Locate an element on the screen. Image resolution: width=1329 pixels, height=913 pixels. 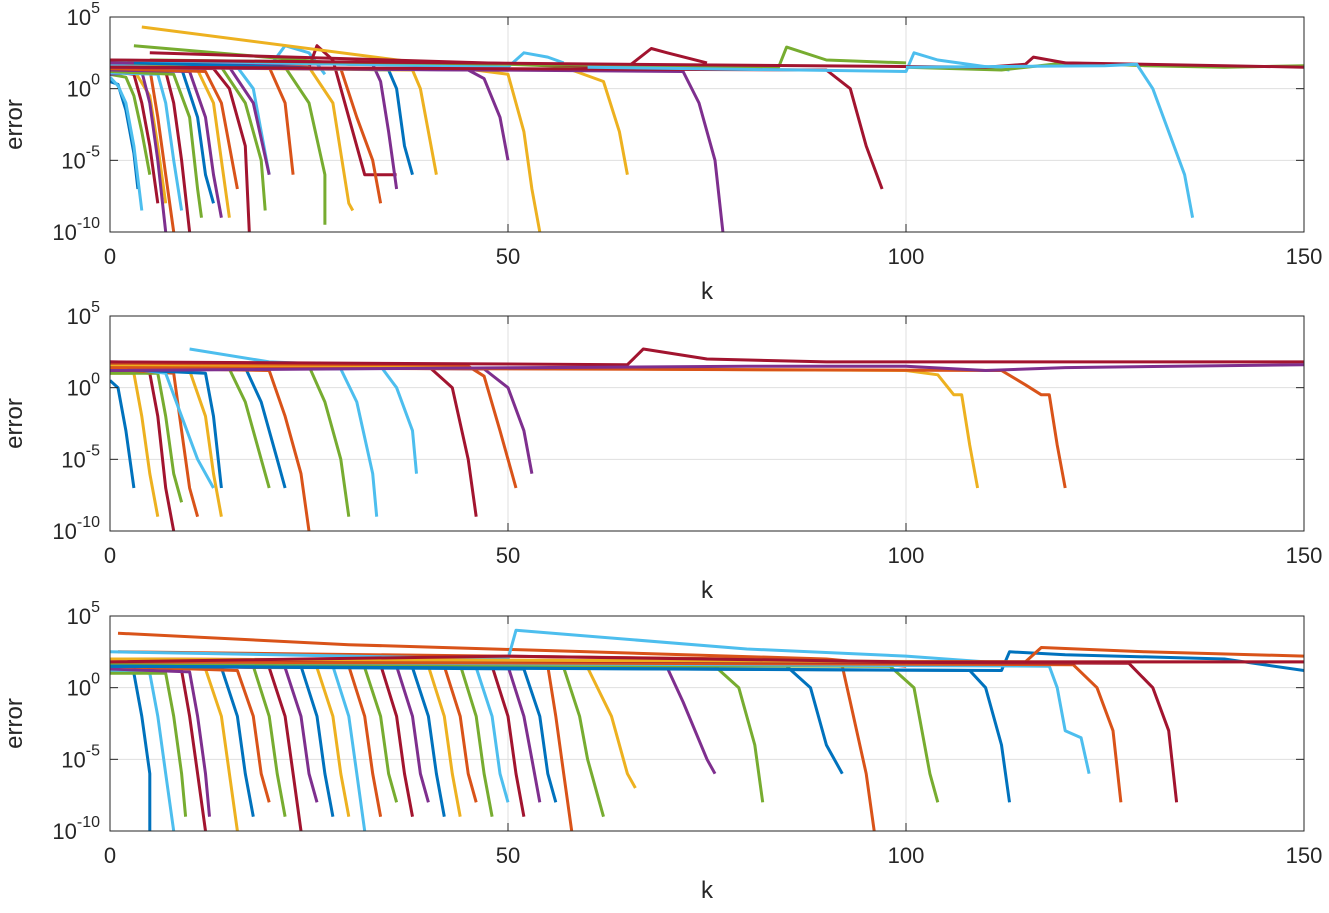
middle-y-tick-label: 10⁵ is located at coordinates (83, 314).